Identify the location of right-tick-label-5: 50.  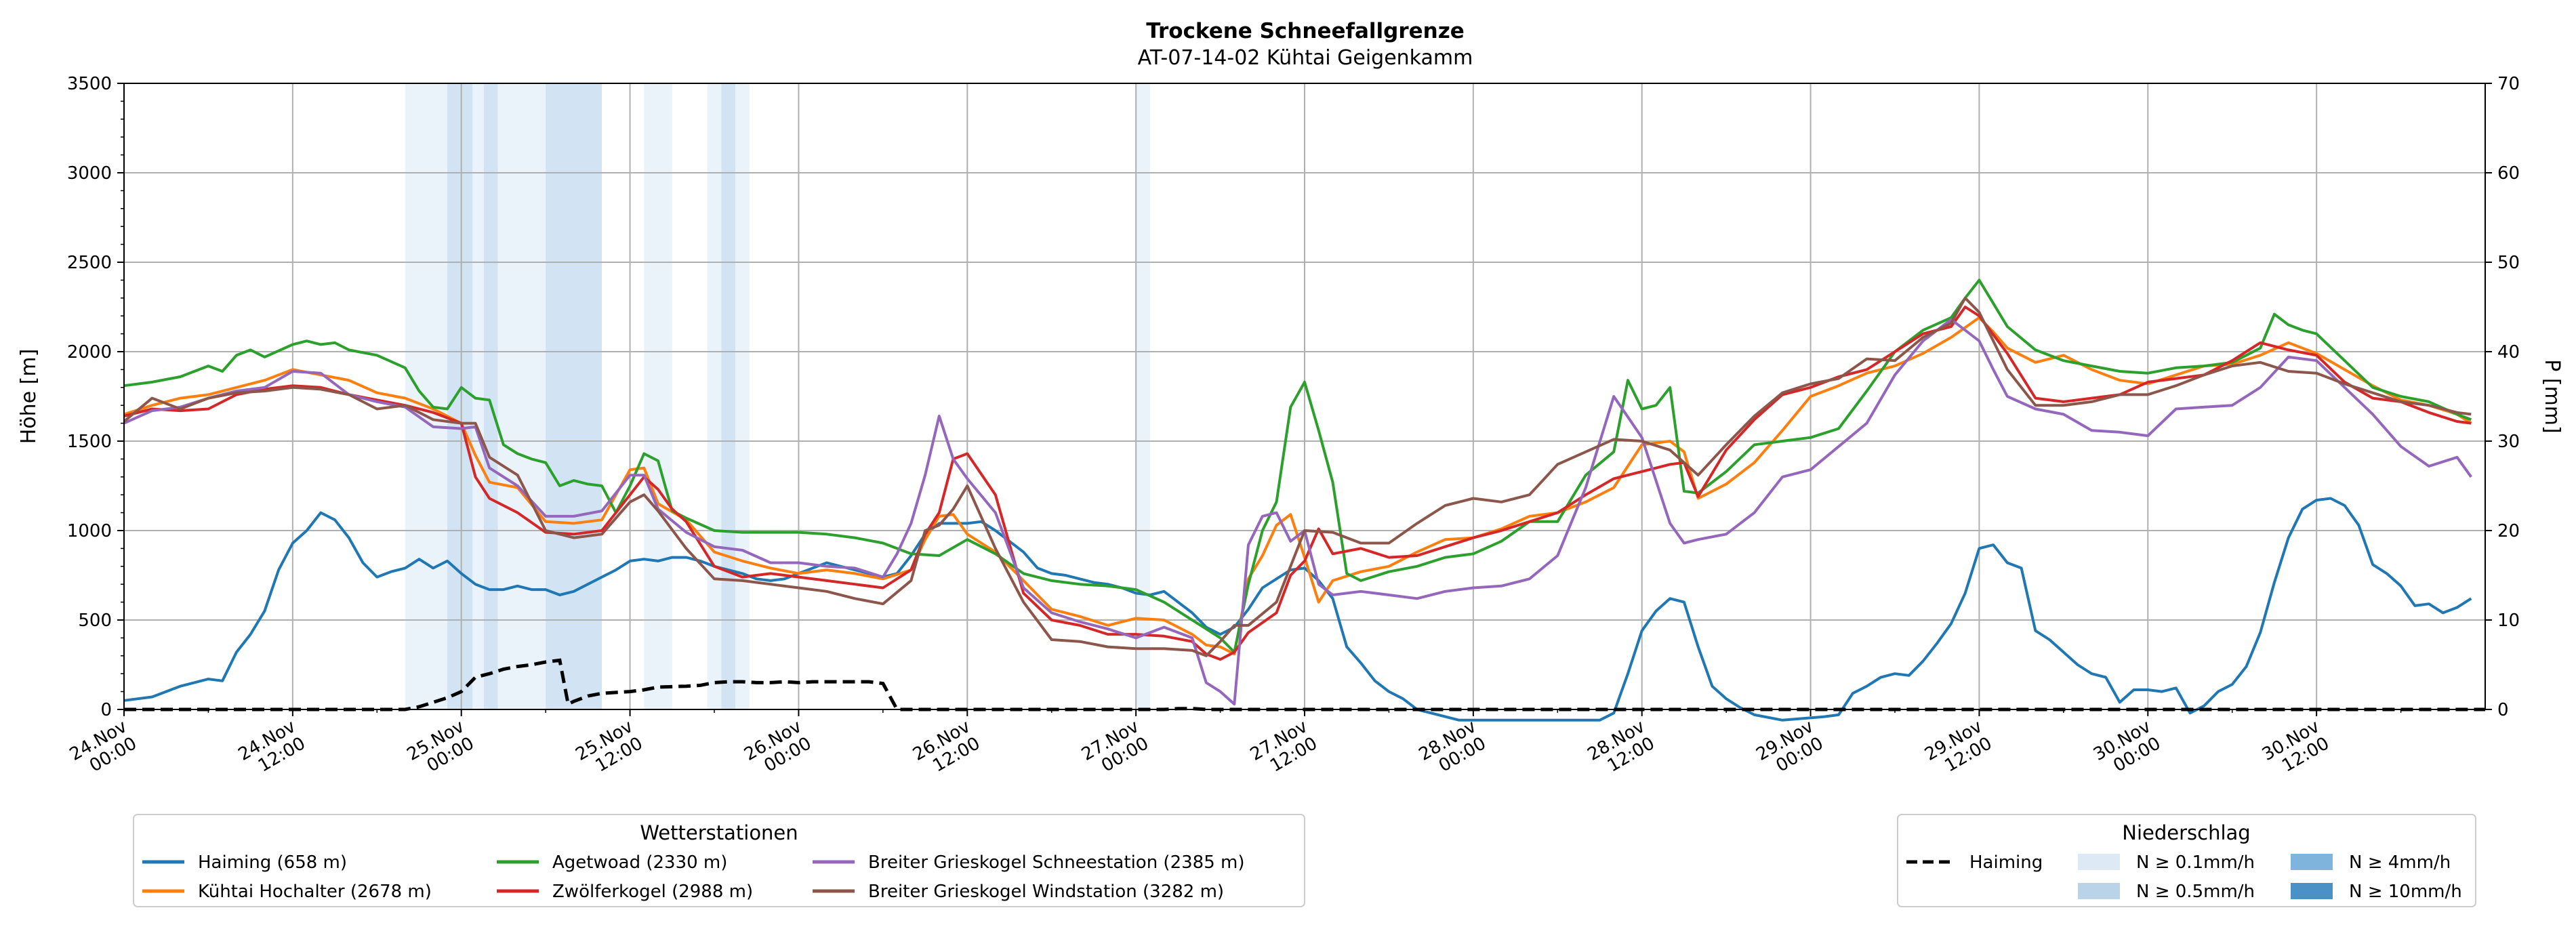
(2509, 263).